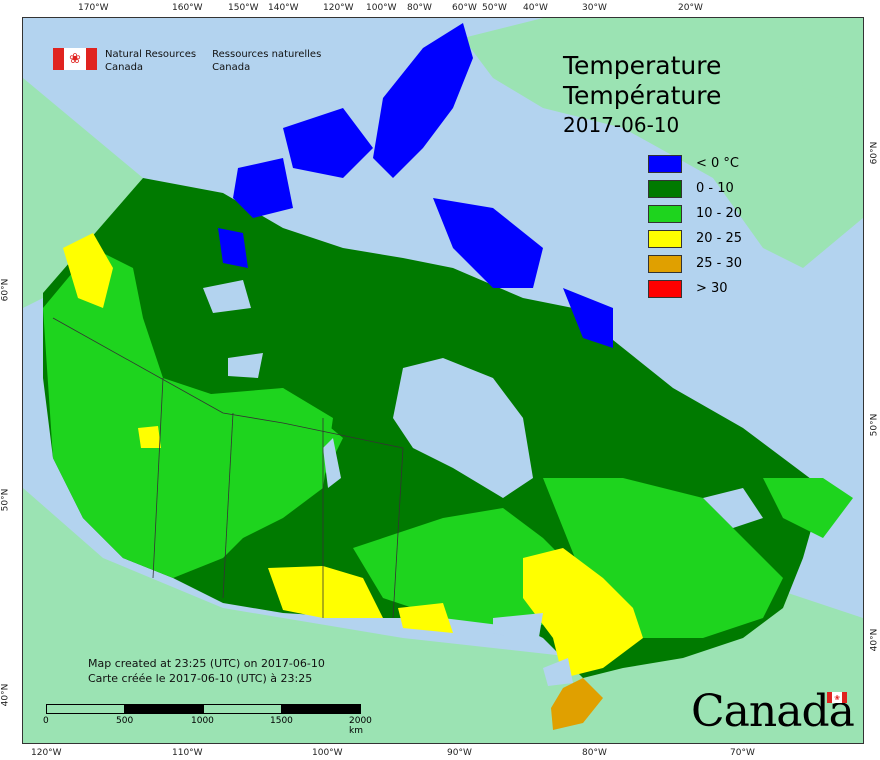 The width and height of the screenshot is (880, 760). What do you see at coordinates (695, 188) in the screenshot?
I see `legend-item: 0 - 10` at bounding box center [695, 188].